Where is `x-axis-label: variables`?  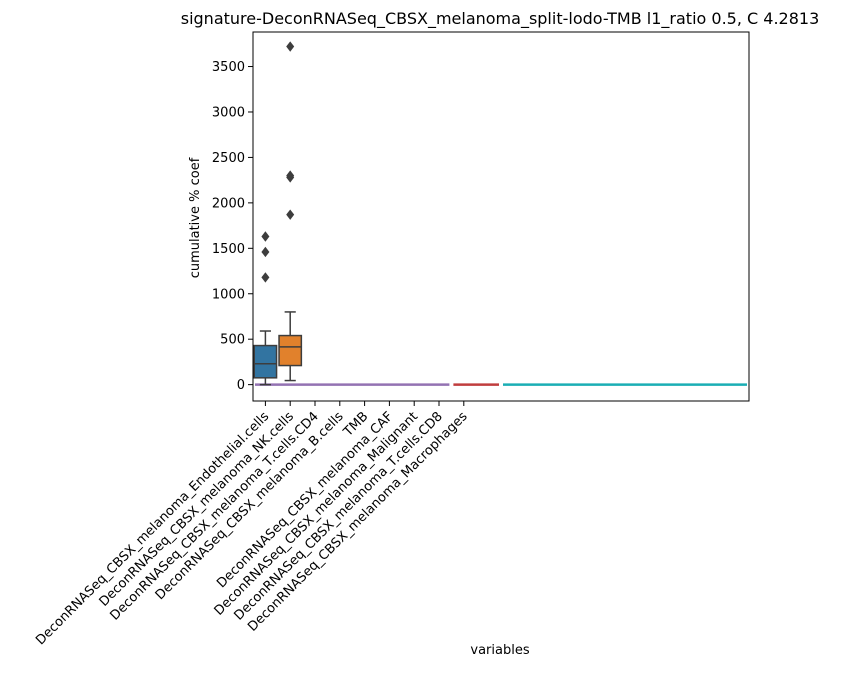 x-axis-label: variables is located at coordinates (499, 650).